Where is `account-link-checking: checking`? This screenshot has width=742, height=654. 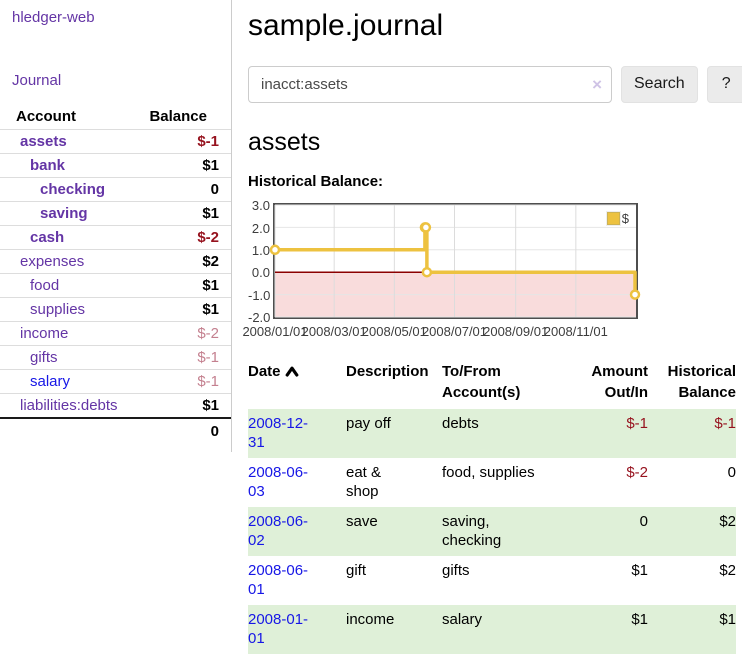
account-link-checking: checking is located at coordinates (73, 189).